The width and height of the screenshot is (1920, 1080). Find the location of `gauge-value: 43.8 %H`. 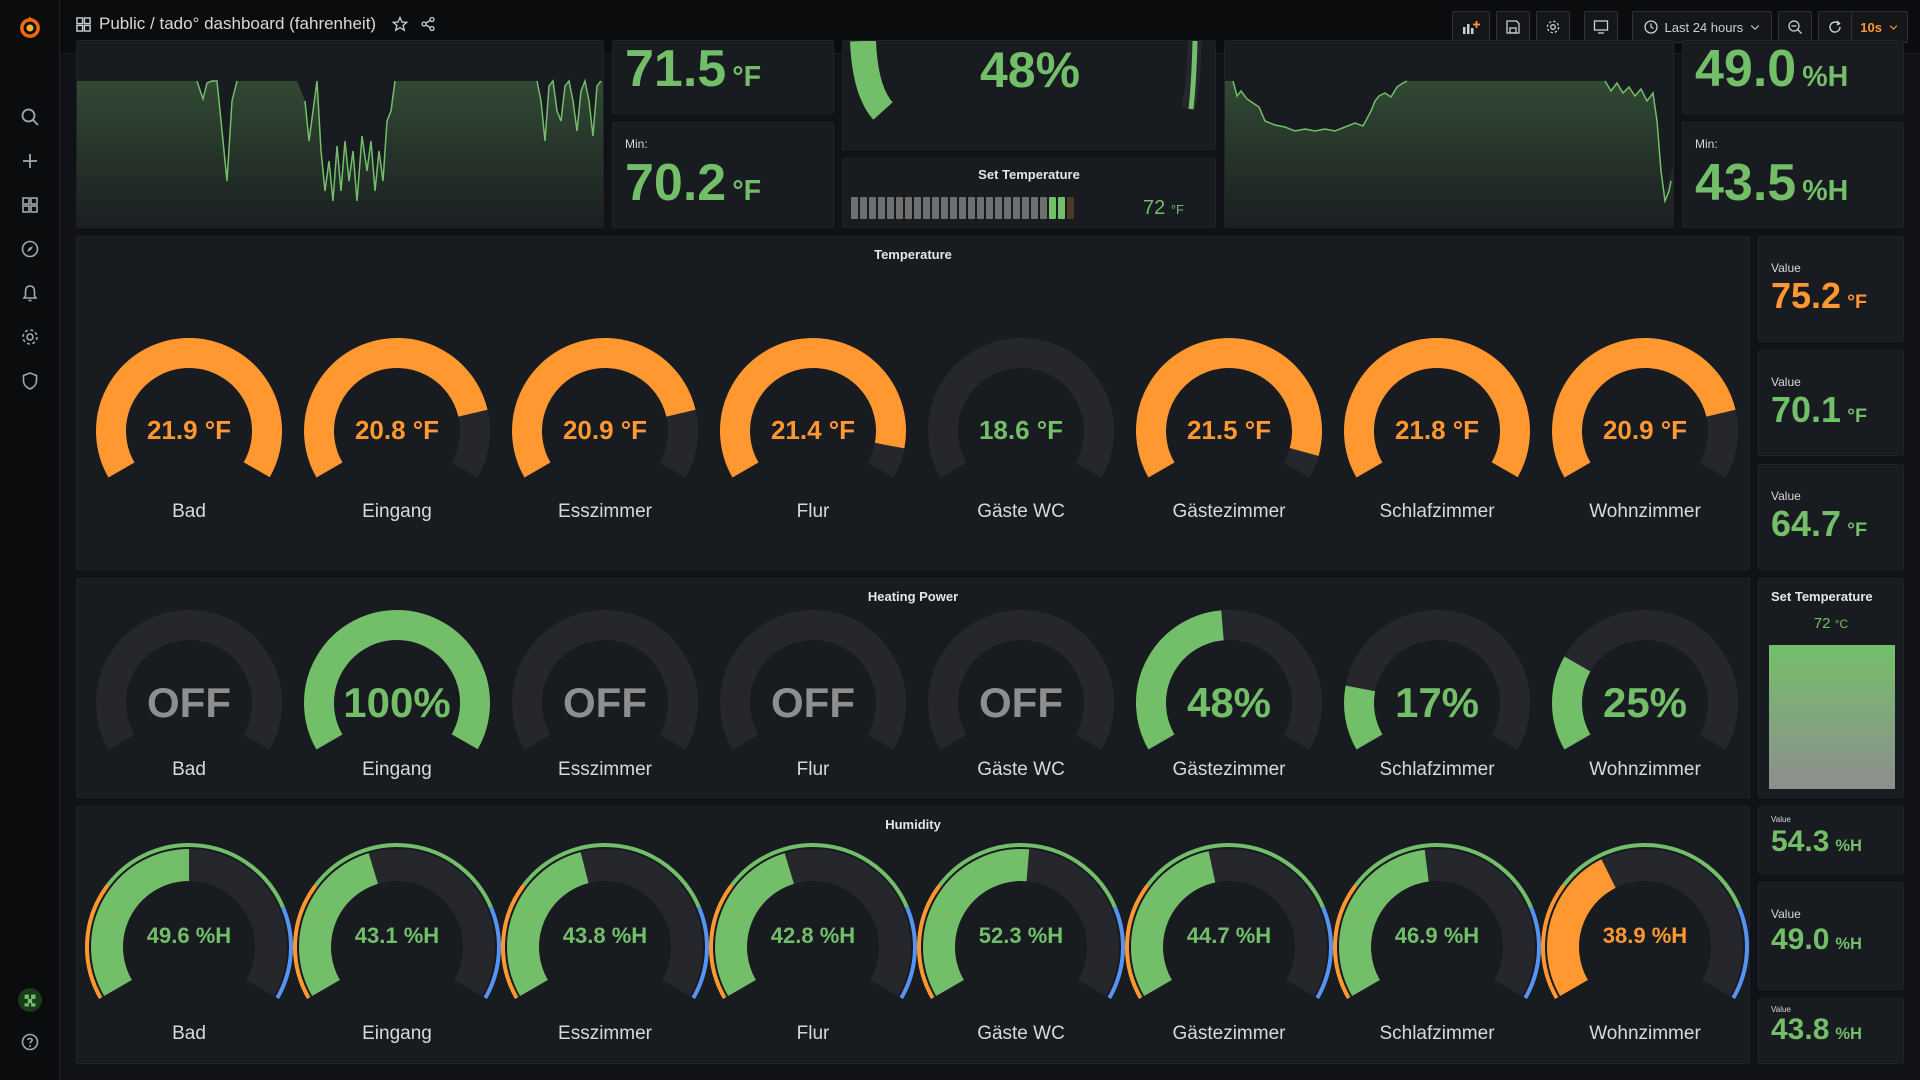

gauge-value: 43.8 %H is located at coordinates (605, 935).